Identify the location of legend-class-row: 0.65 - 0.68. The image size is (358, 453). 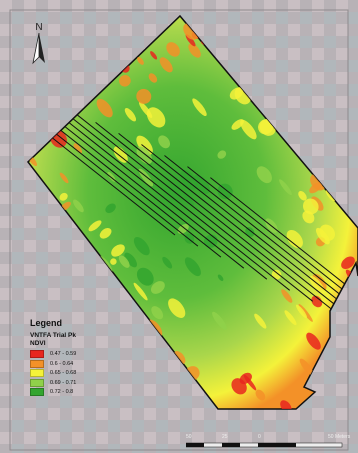
(90, 374).